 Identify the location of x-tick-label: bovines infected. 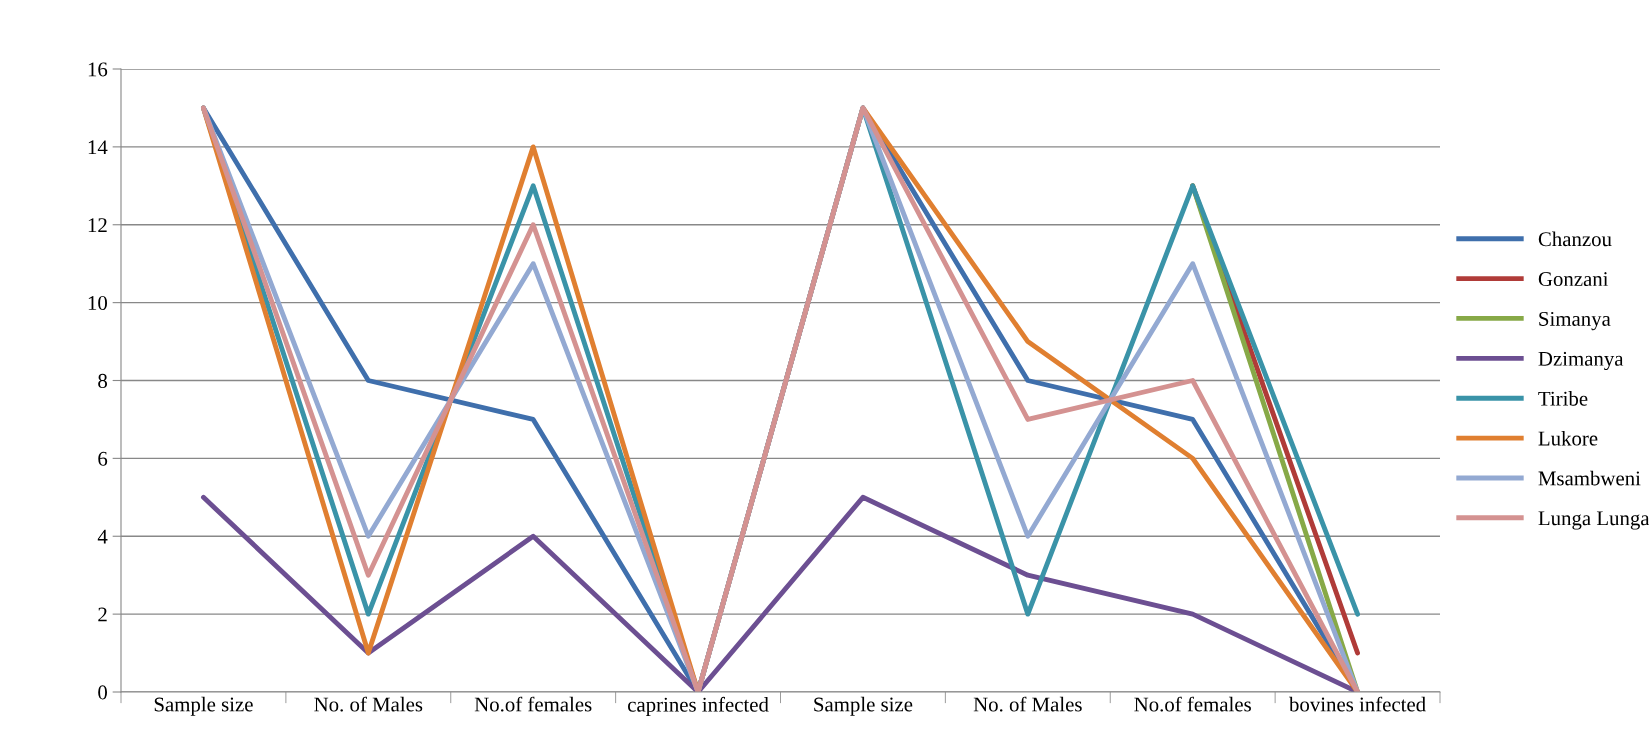
(1357, 704).